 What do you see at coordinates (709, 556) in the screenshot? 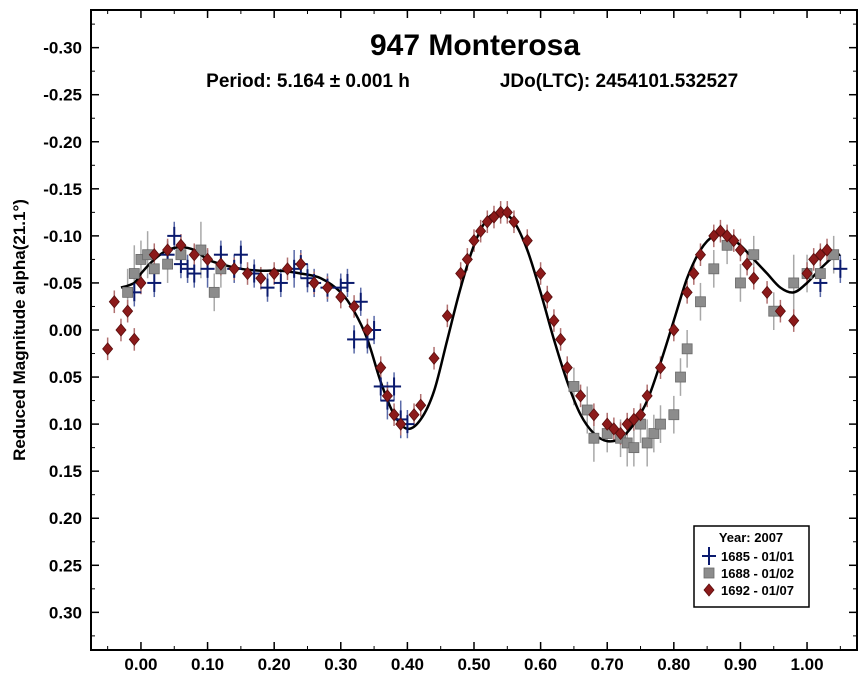
I see `legend-marker-plus` at bounding box center [709, 556].